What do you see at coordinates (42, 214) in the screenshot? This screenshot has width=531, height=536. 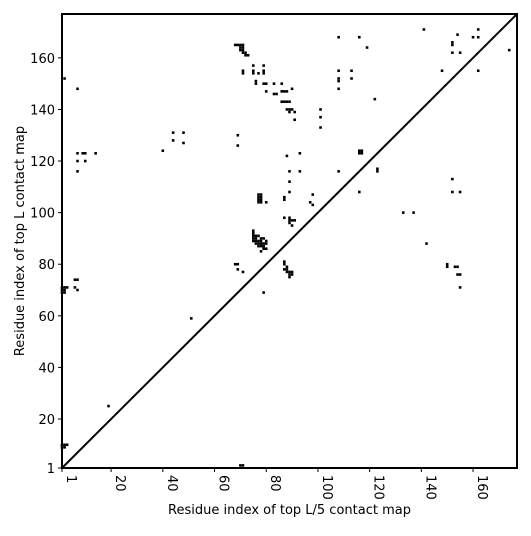 I see `y-tick-label: 100` at bounding box center [42, 214].